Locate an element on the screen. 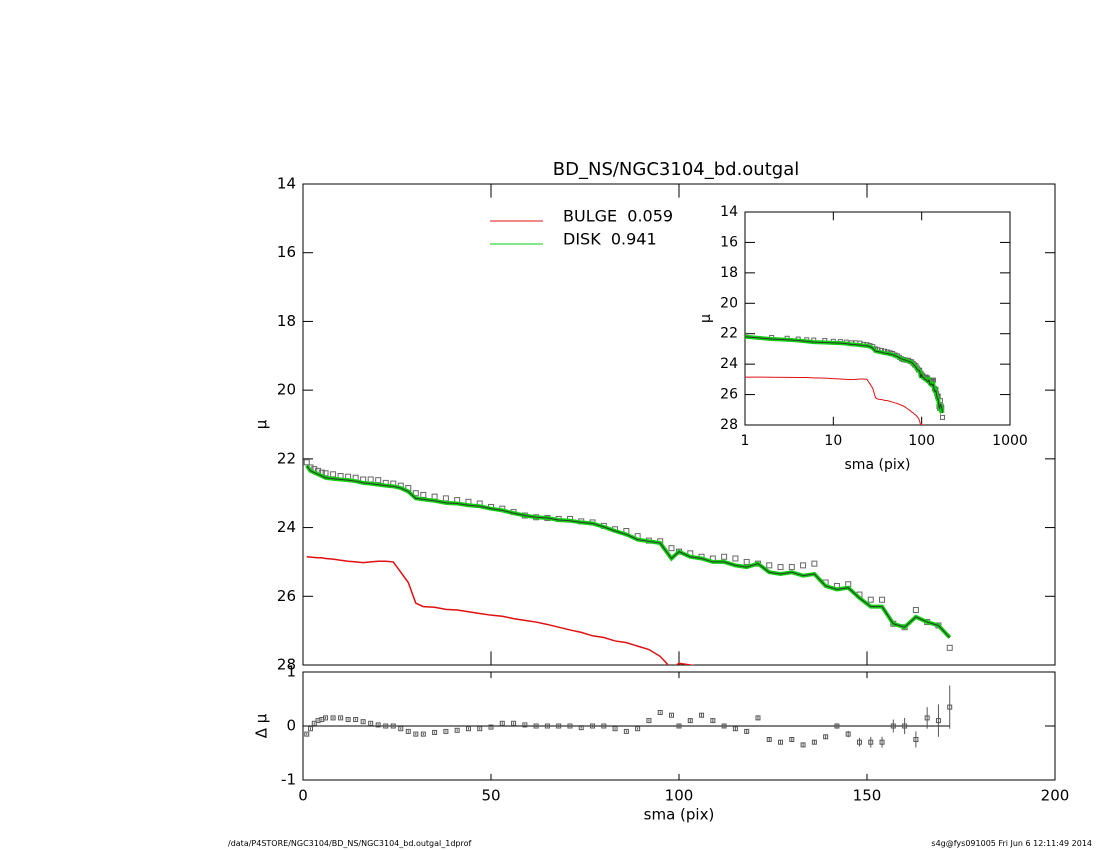  y-axis-label: Δ μ is located at coordinates (262, 725).